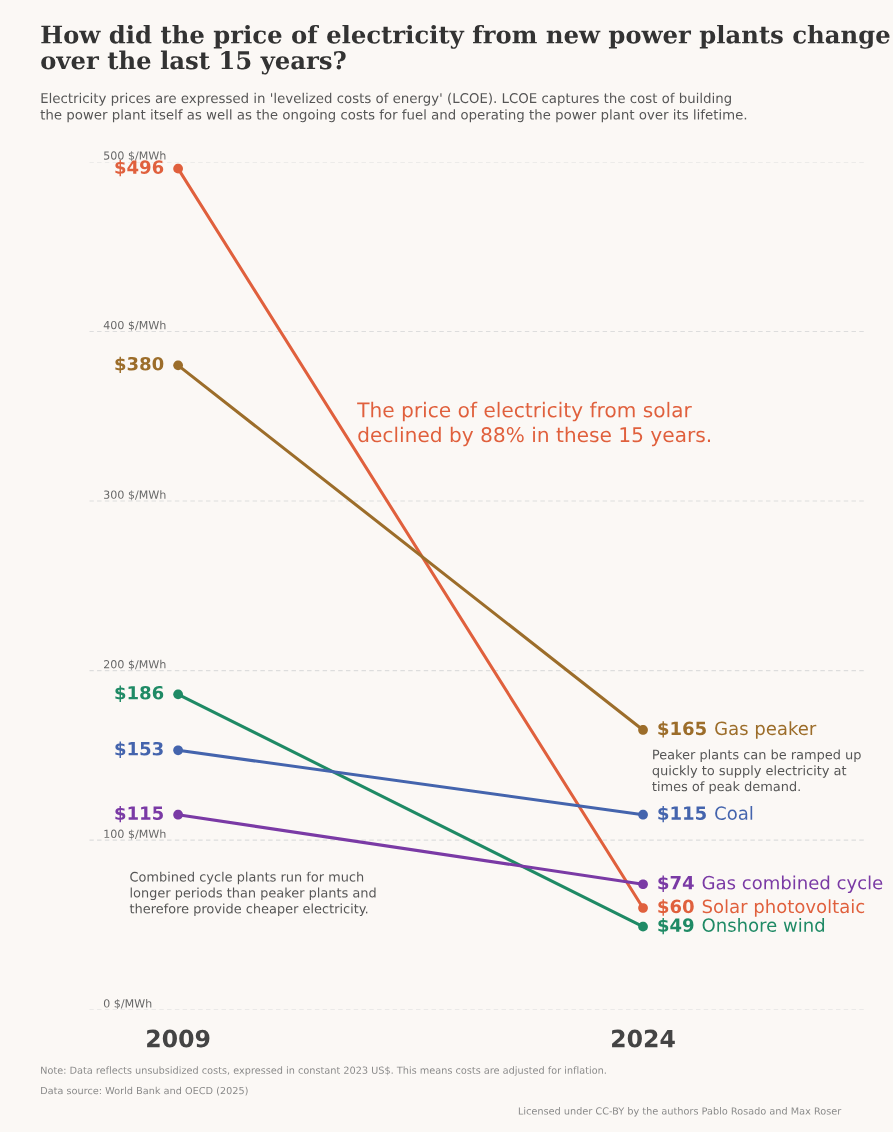 This screenshot has height=1132, width=893. What do you see at coordinates (127, 1004) in the screenshot?
I see `y-tick-label: 0 $/MWh` at bounding box center [127, 1004].